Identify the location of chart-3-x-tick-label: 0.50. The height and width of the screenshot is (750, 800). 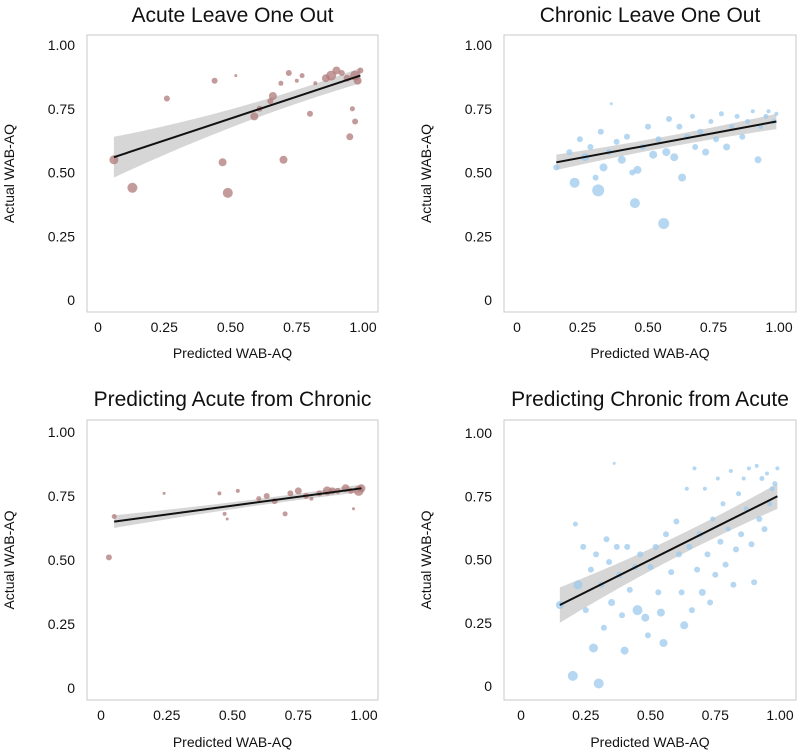
(232, 715).